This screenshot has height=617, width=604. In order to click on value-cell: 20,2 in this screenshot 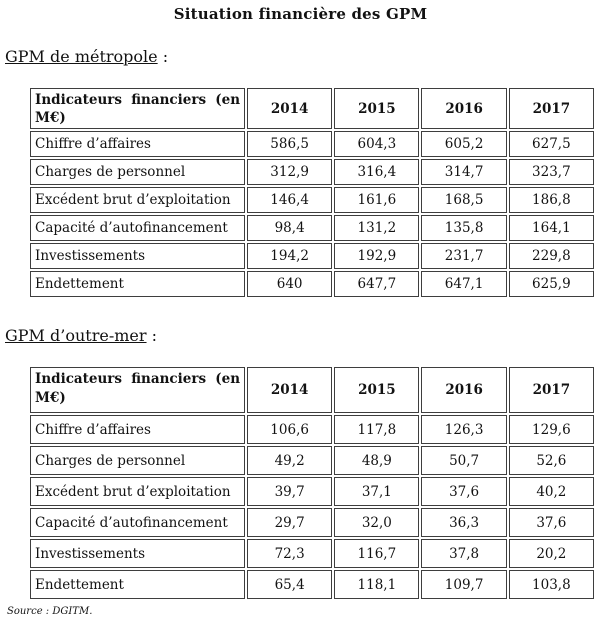, I will do `click(551, 554)`.